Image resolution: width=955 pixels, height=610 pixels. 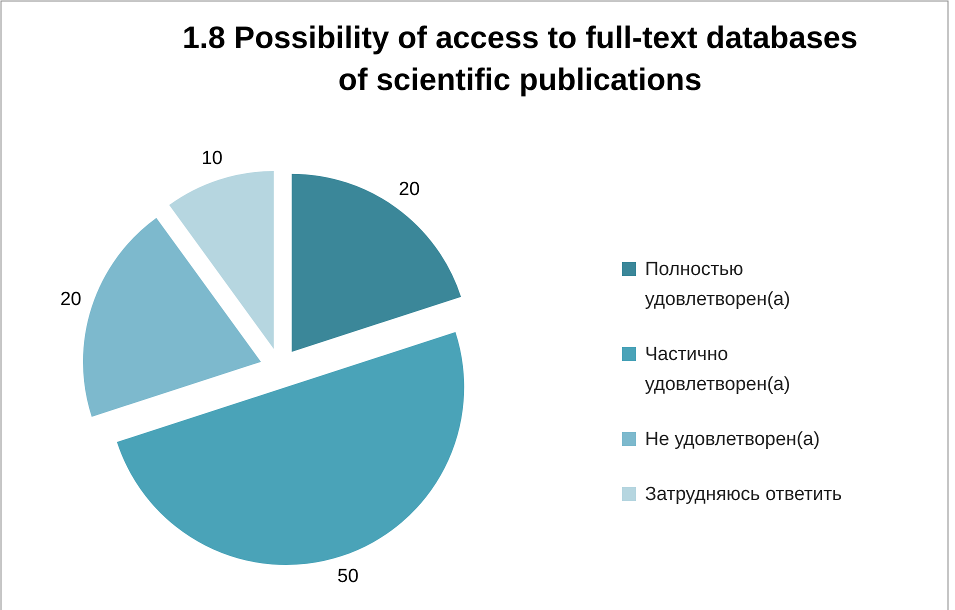 I want to click on legend-label: Полностью удовлетворен(а), so click(x=717, y=284).